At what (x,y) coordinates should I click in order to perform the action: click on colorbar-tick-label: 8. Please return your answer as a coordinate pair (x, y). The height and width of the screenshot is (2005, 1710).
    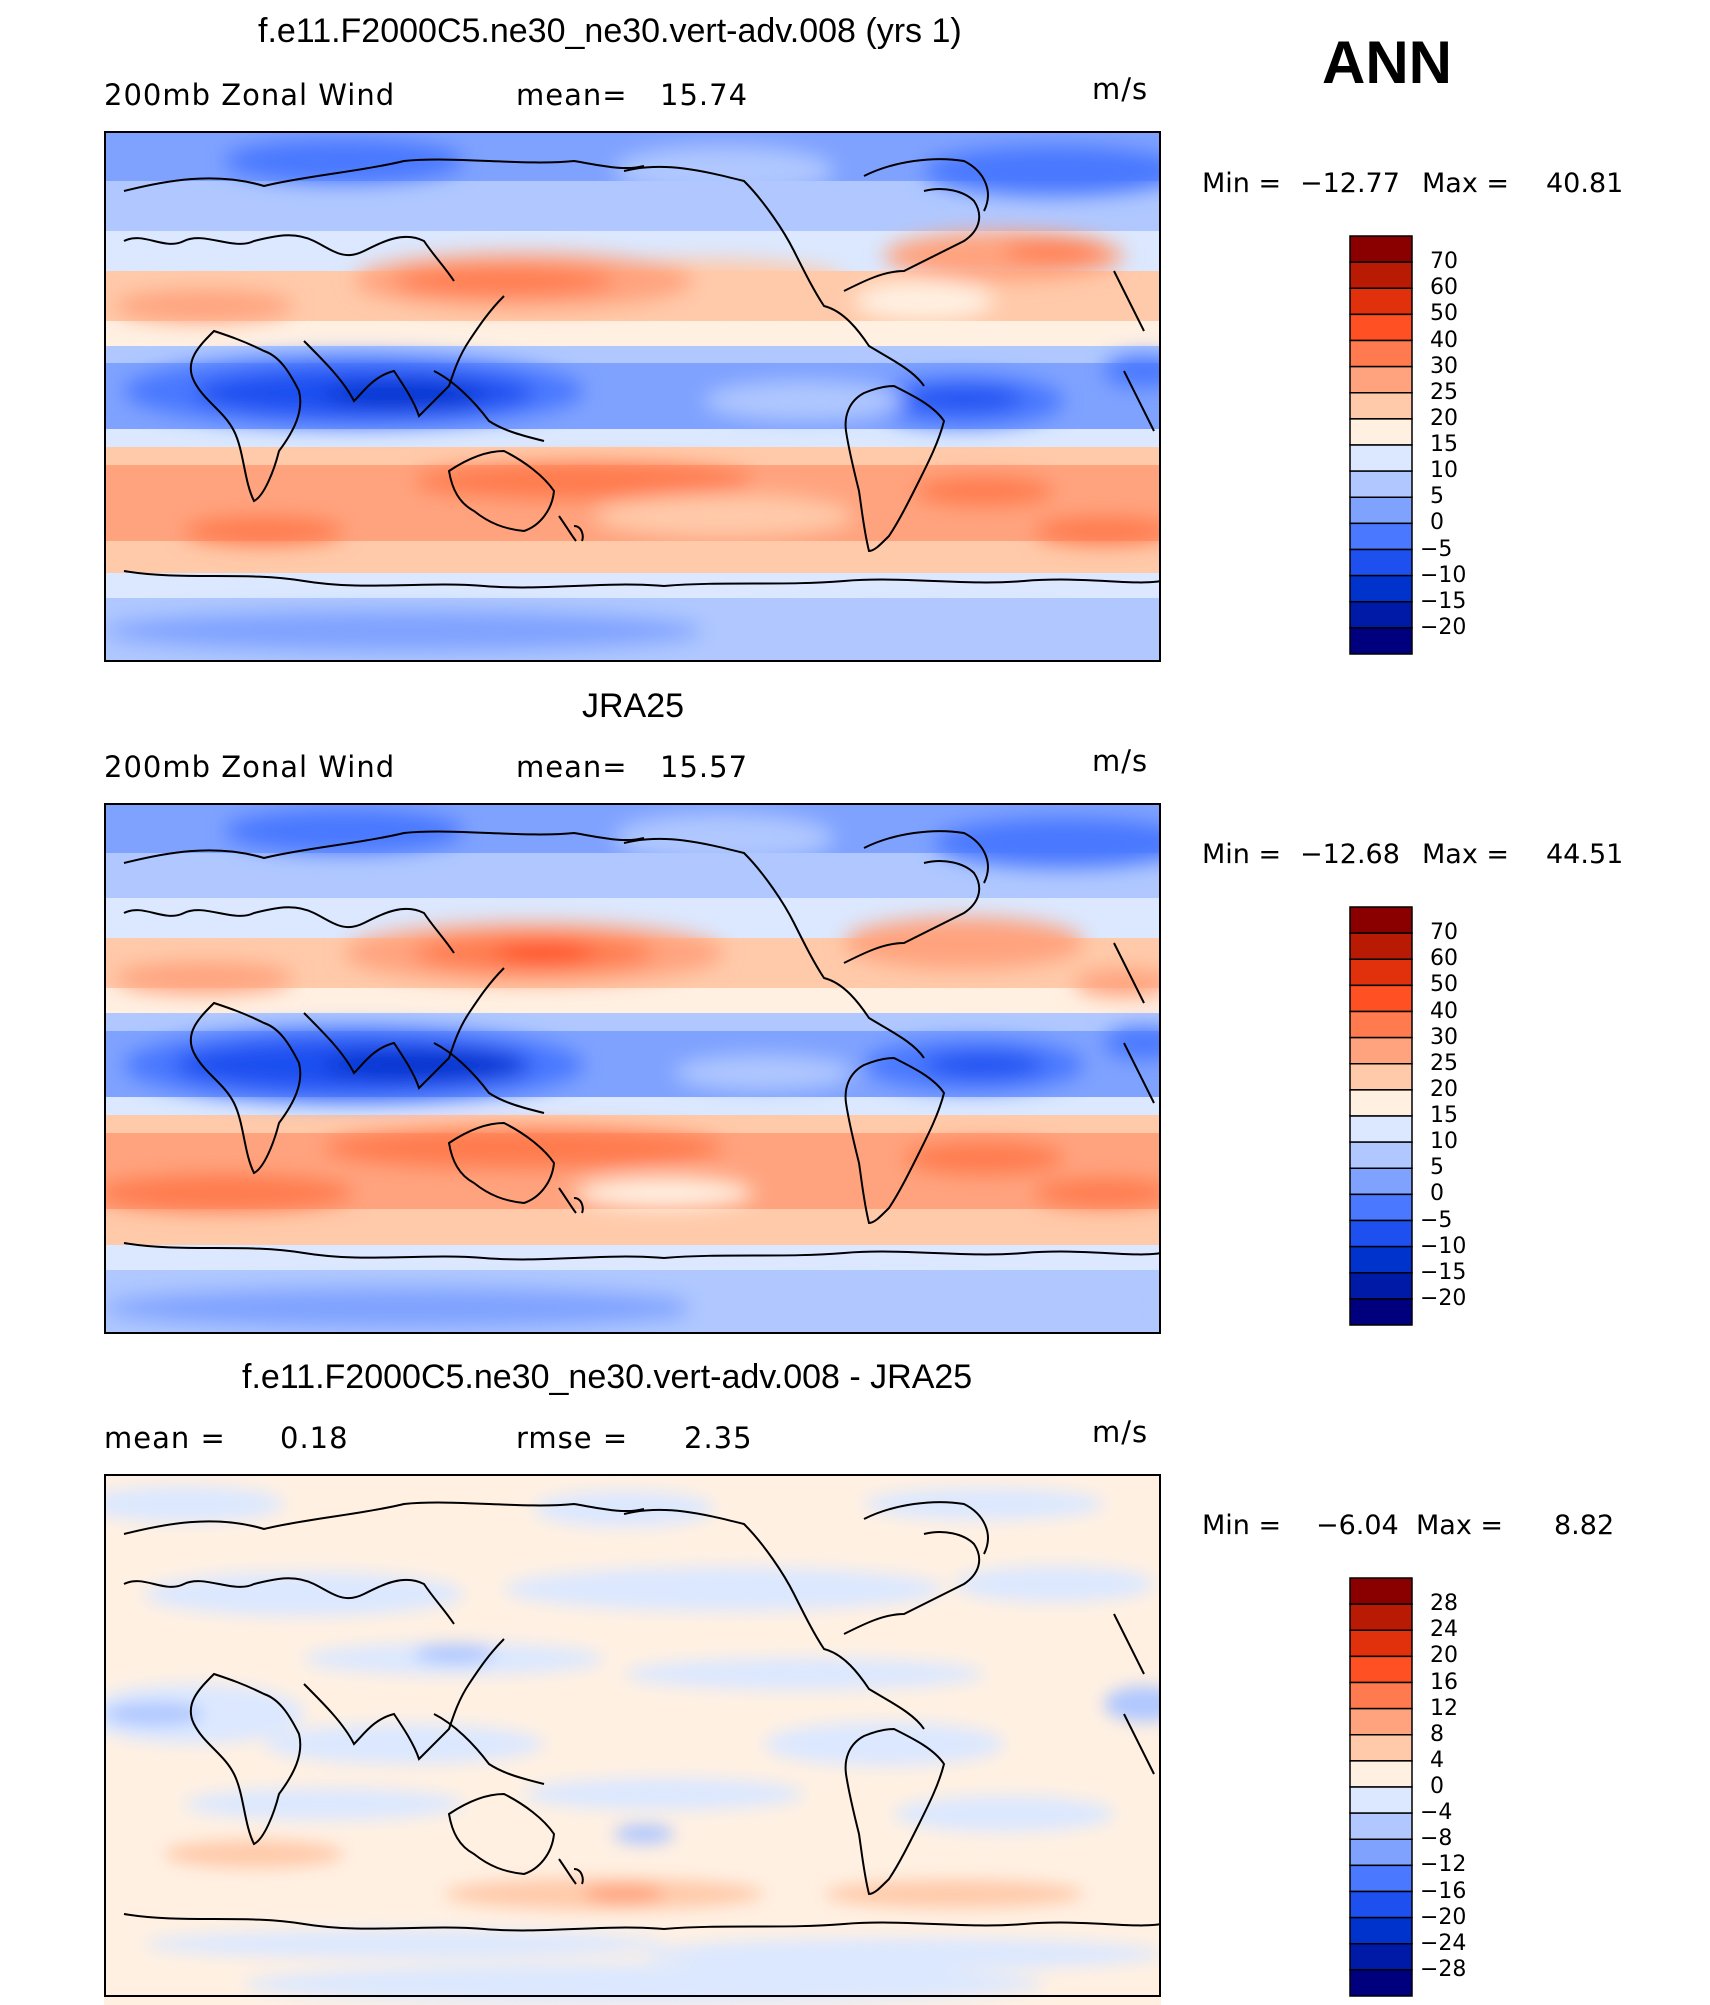
    Looking at the image, I should click on (1437, 1734).